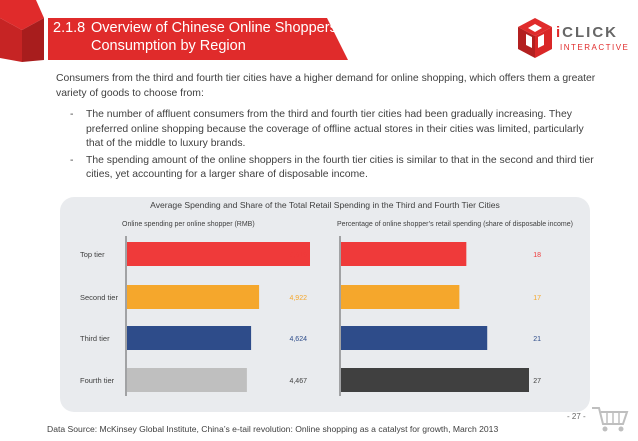 The image size is (638, 441). What do you see at coordinates (216, 28) in the screenshot?
I see `title-line-1: Overview of Chinese Online Shoppers’` at bounding box center [216, 28].